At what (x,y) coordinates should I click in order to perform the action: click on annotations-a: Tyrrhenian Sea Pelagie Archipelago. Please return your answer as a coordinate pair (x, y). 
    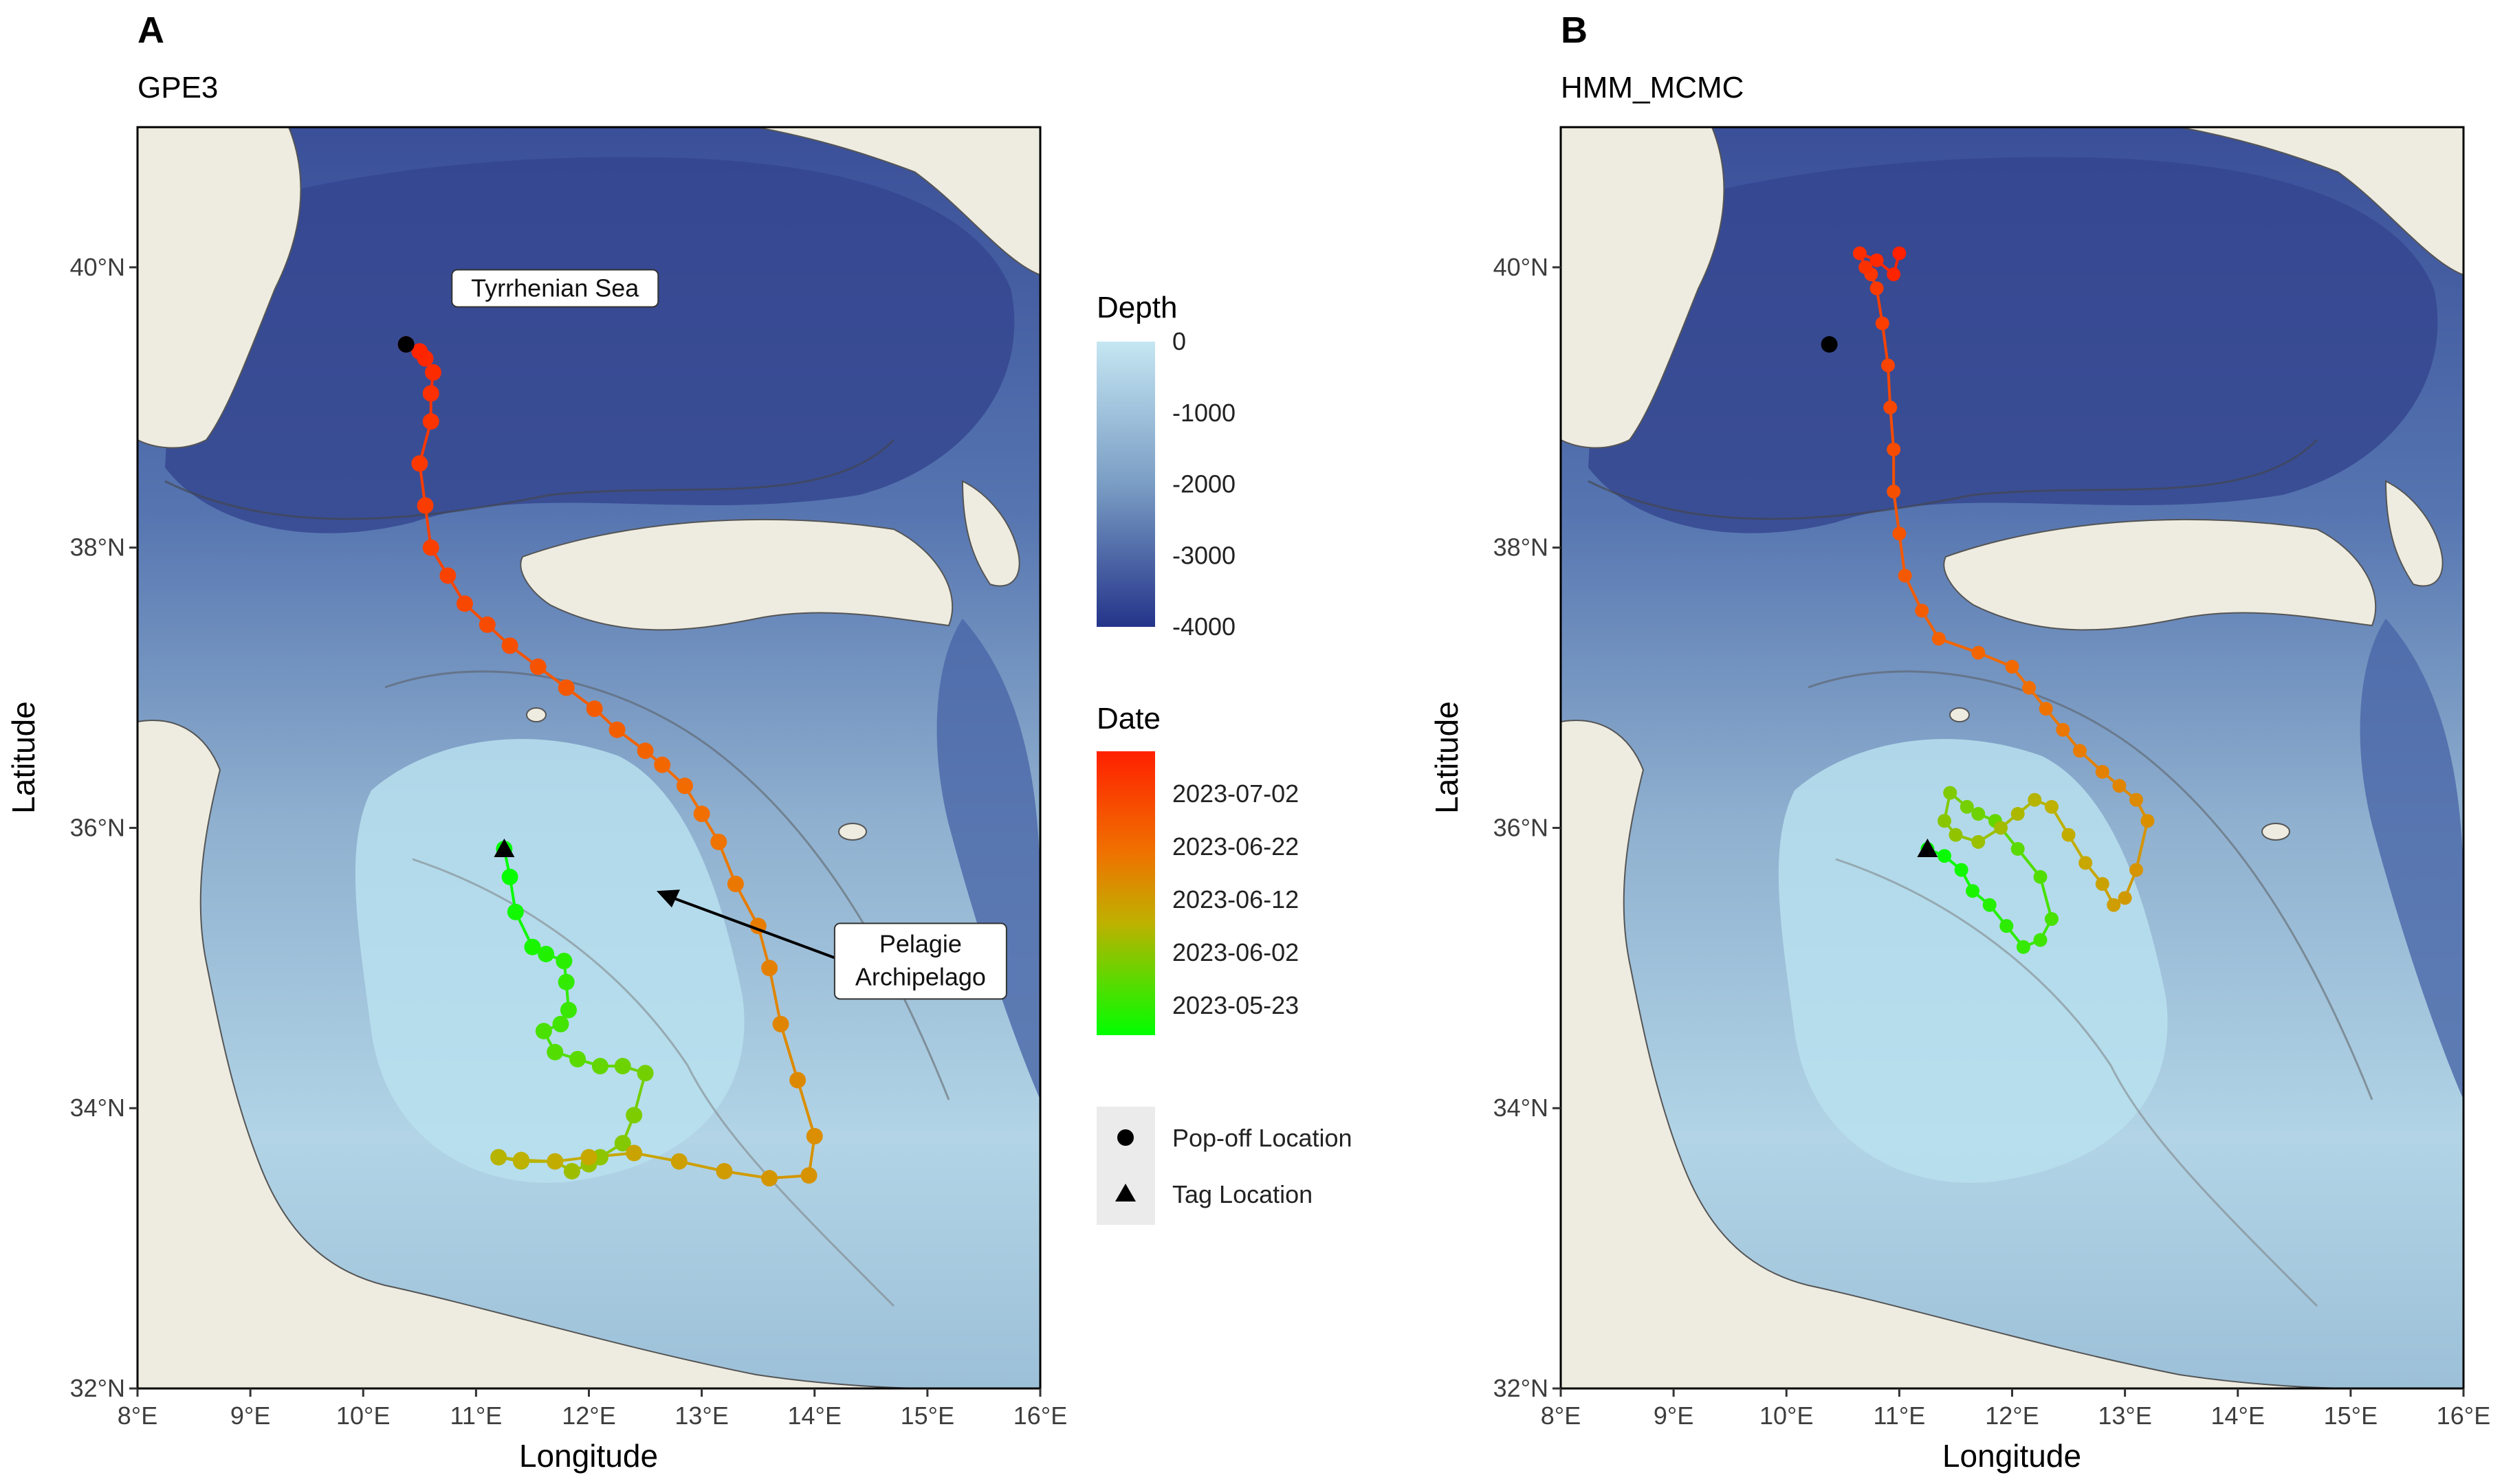
    Looking at the image, I should click on (729, 635).